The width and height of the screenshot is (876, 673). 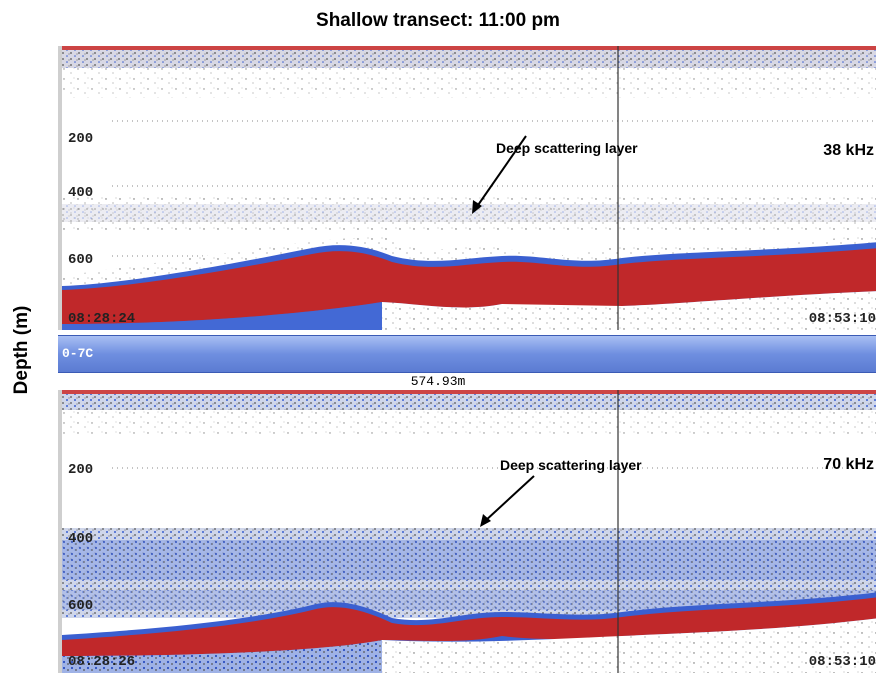 What do you see at coordinates (848, 150) in the screenshot?
I see `frequency-label: 38 kHz` at bounding box center [848, 150].